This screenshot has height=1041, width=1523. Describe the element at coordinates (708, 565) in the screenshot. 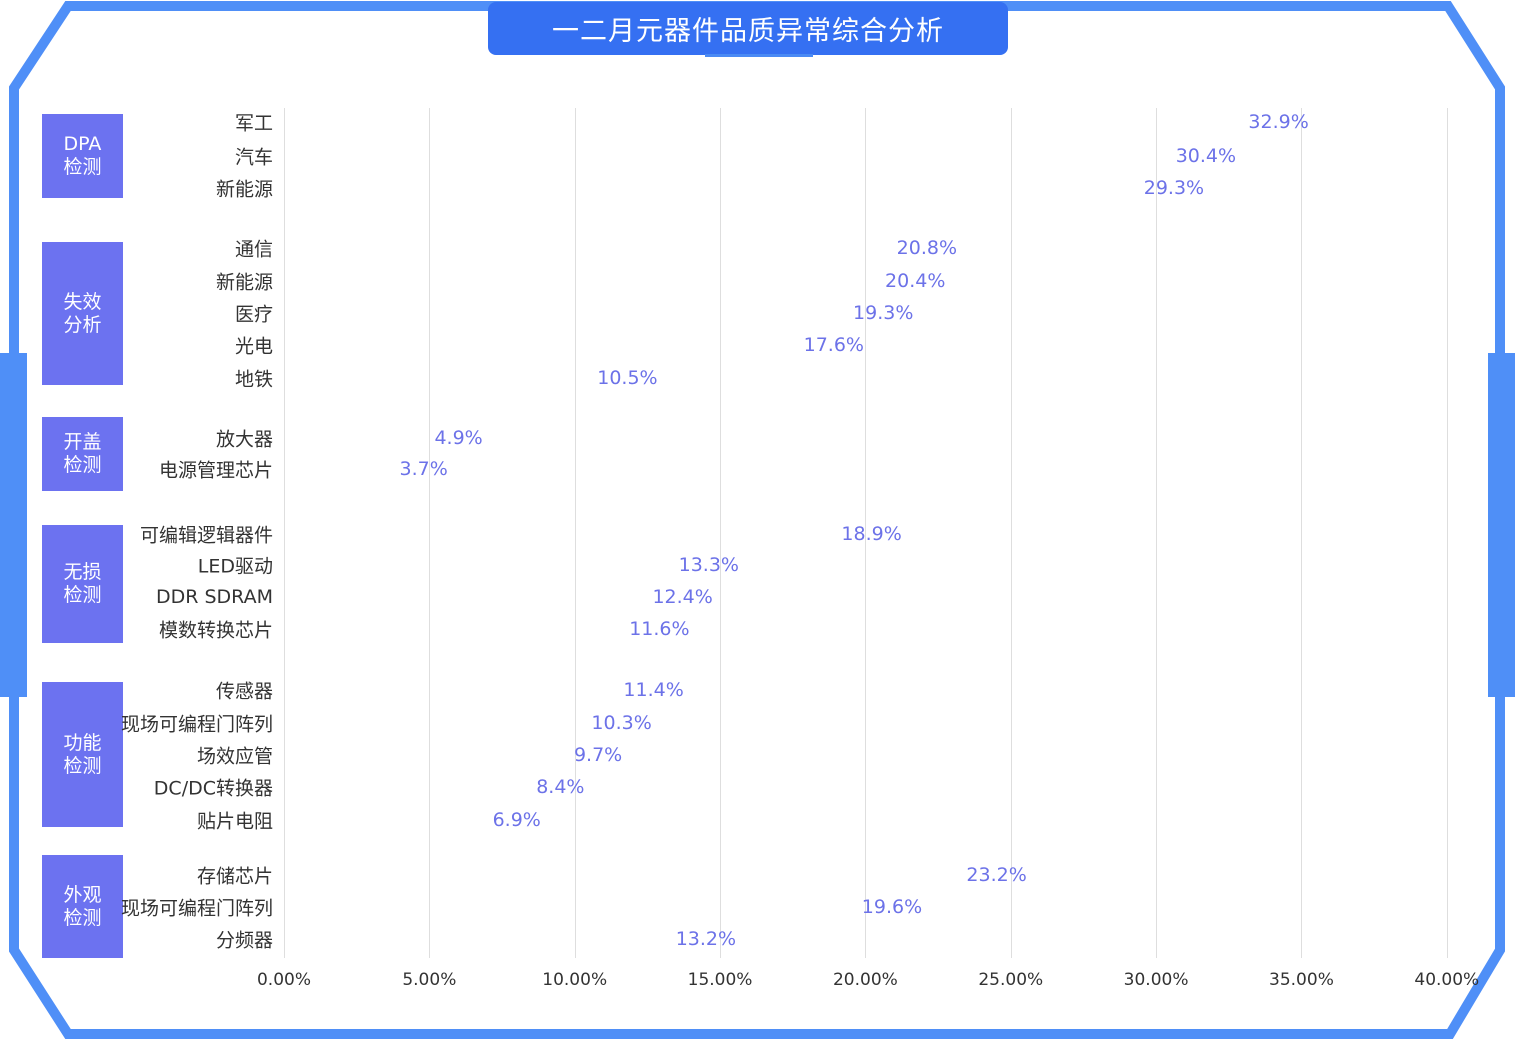

I see `value-label: 13.3%` at that location.